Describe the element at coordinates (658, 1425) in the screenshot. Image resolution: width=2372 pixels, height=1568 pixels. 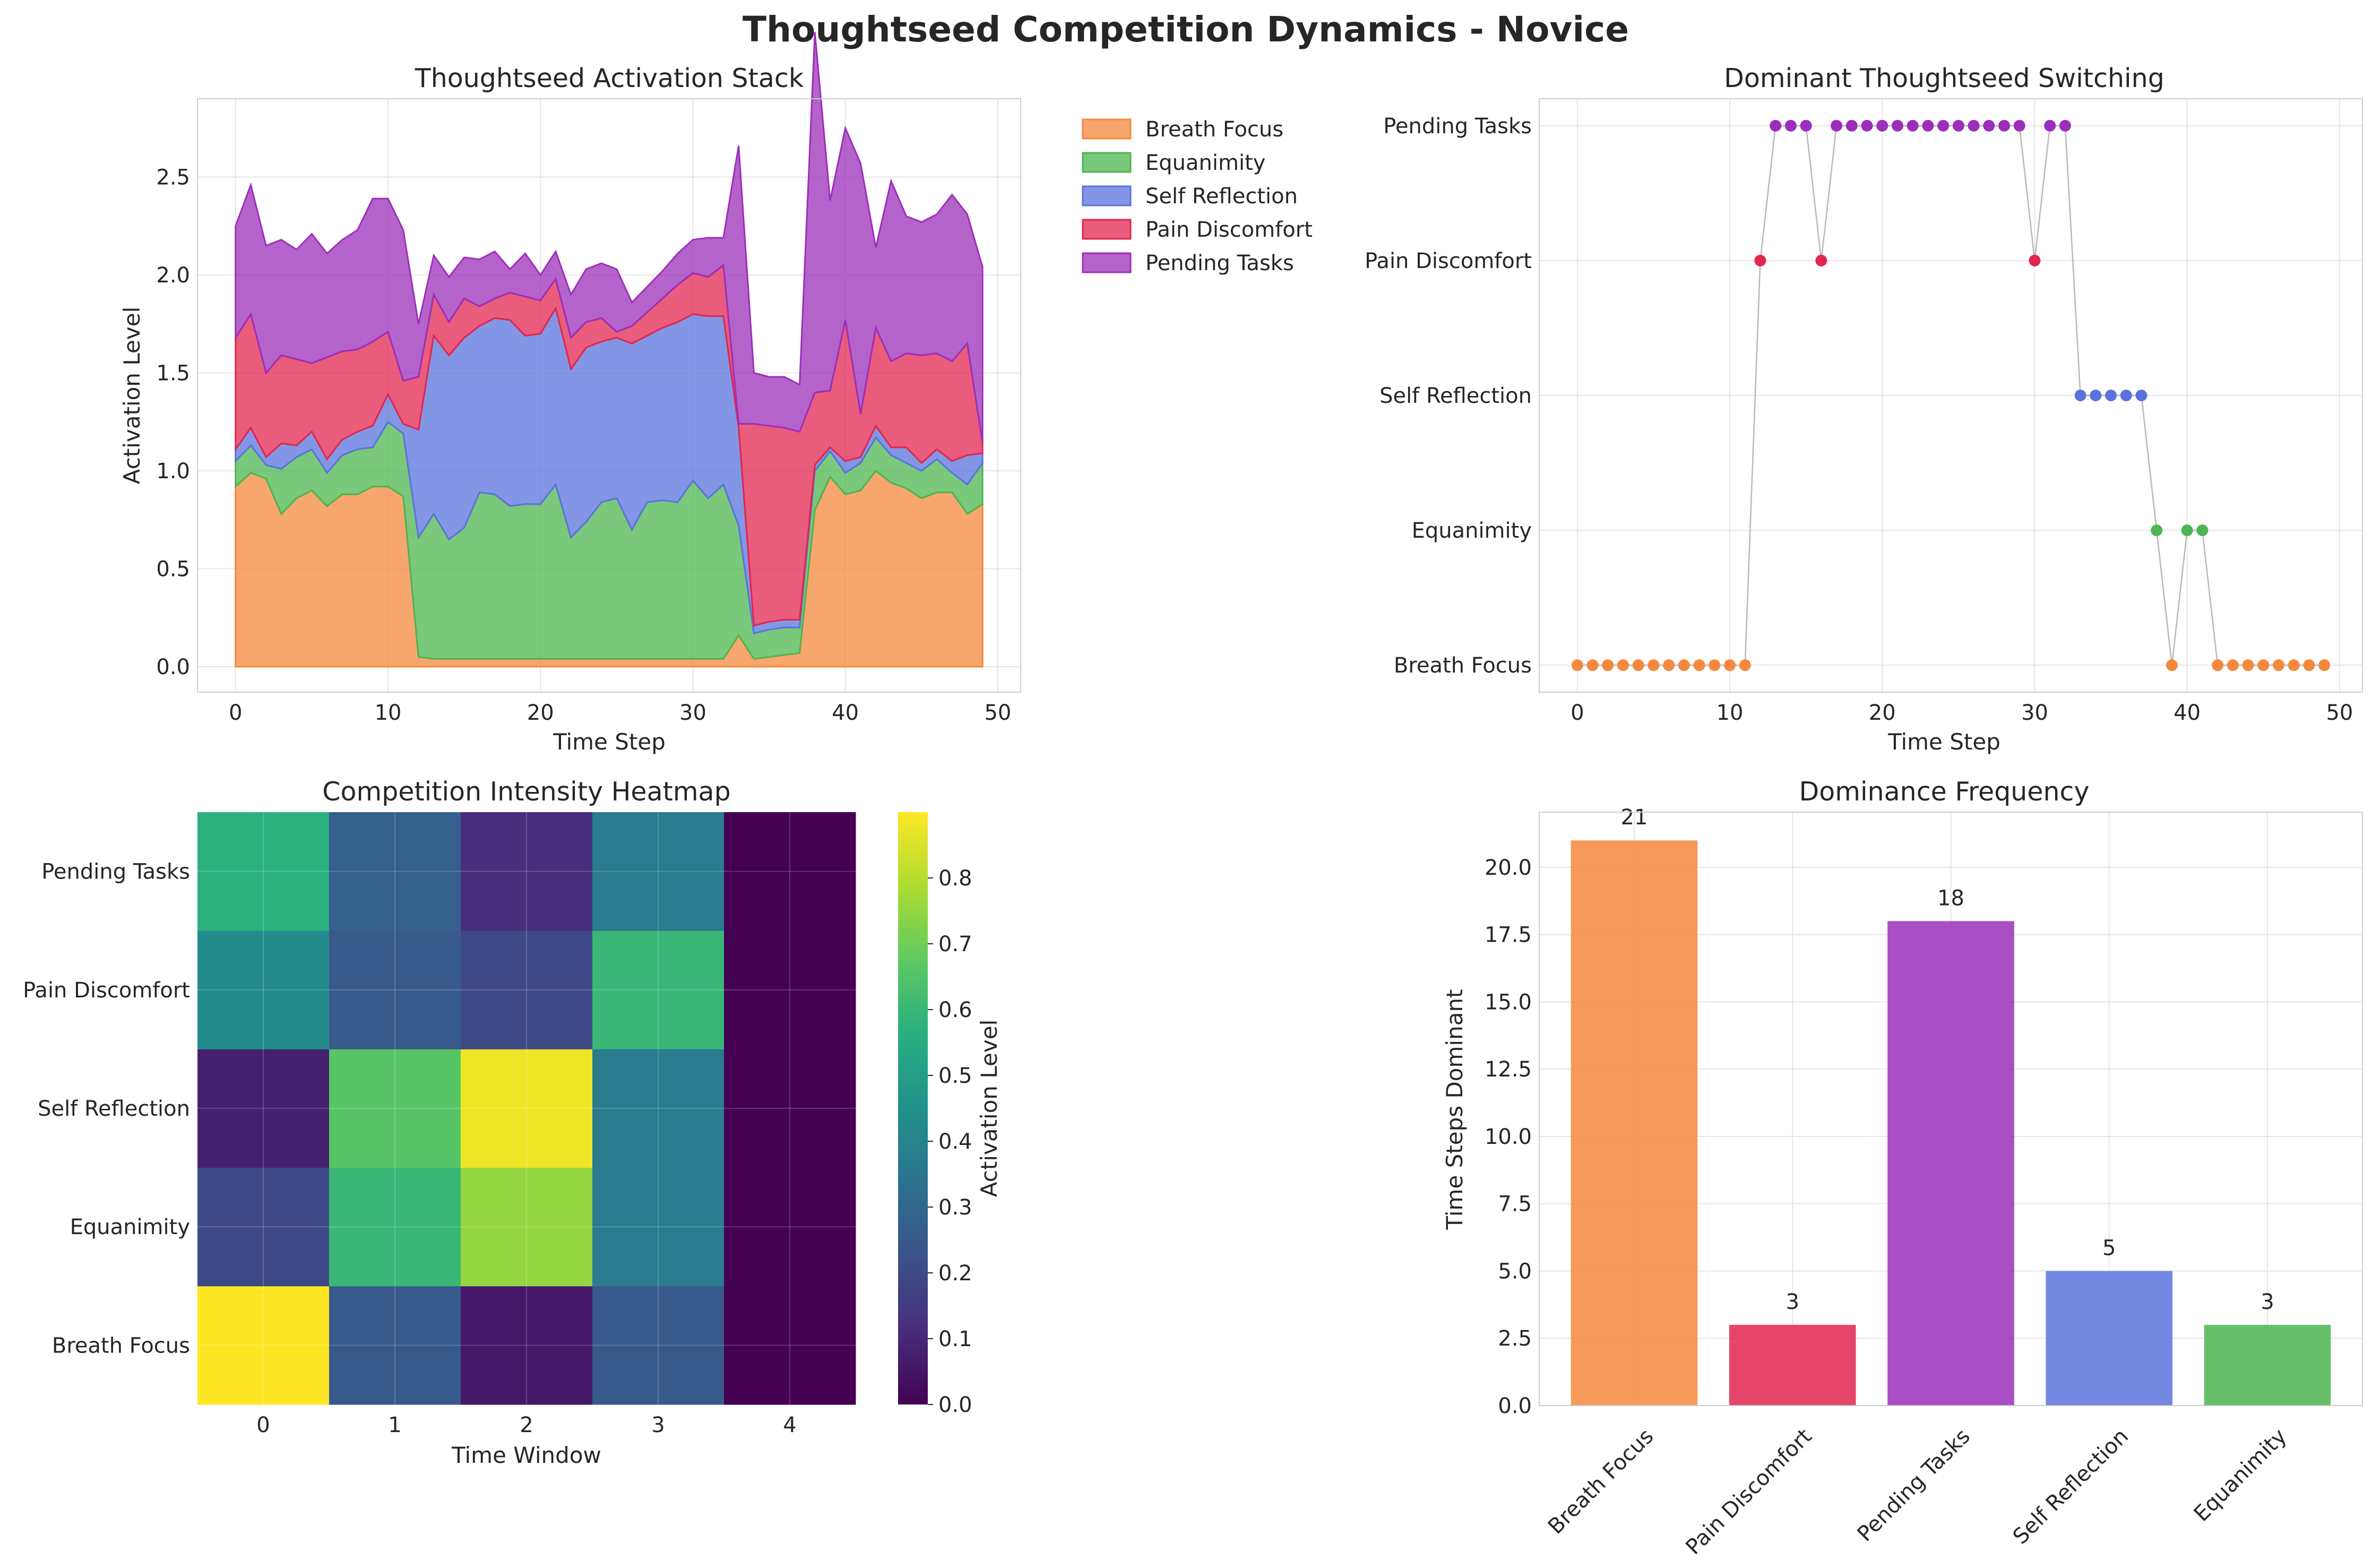
I see `x-tick-label: 3` at that location.